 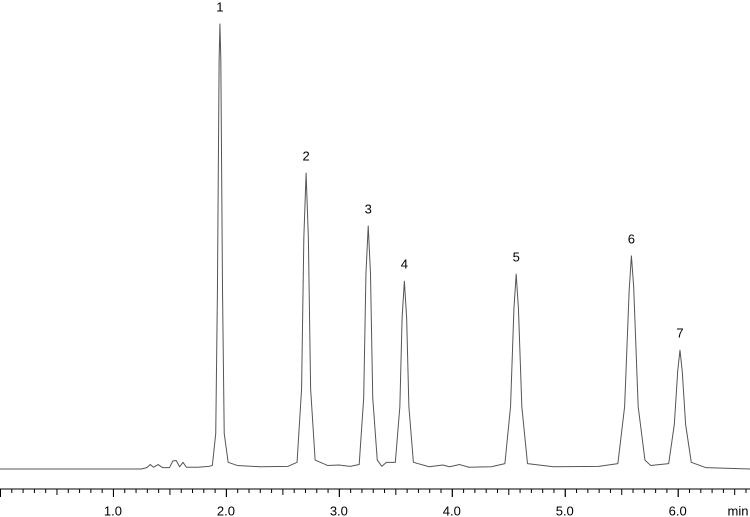 I want to click on peak-label: 4, so click(x=404, y=264).